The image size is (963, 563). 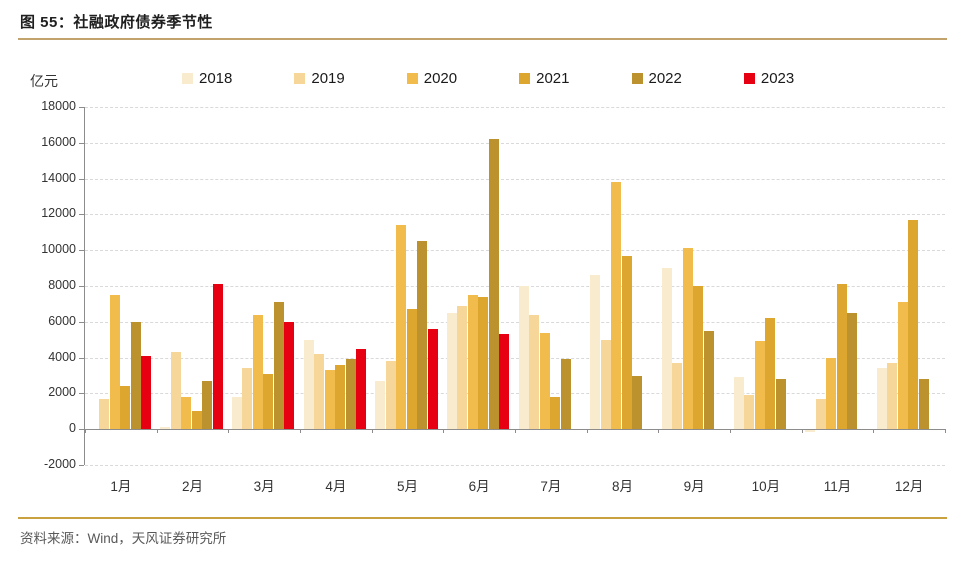 What do you see at coordinates (116, 22) in the screenshot?
I see `figure-title: 图 55：社融政府债券季节性` at bounding box center [116, 22].